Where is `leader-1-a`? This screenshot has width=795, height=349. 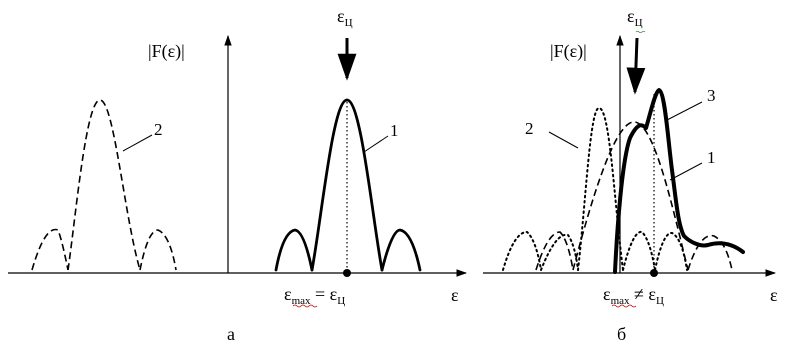 leader-1-a is located at coordinates (376, 144).